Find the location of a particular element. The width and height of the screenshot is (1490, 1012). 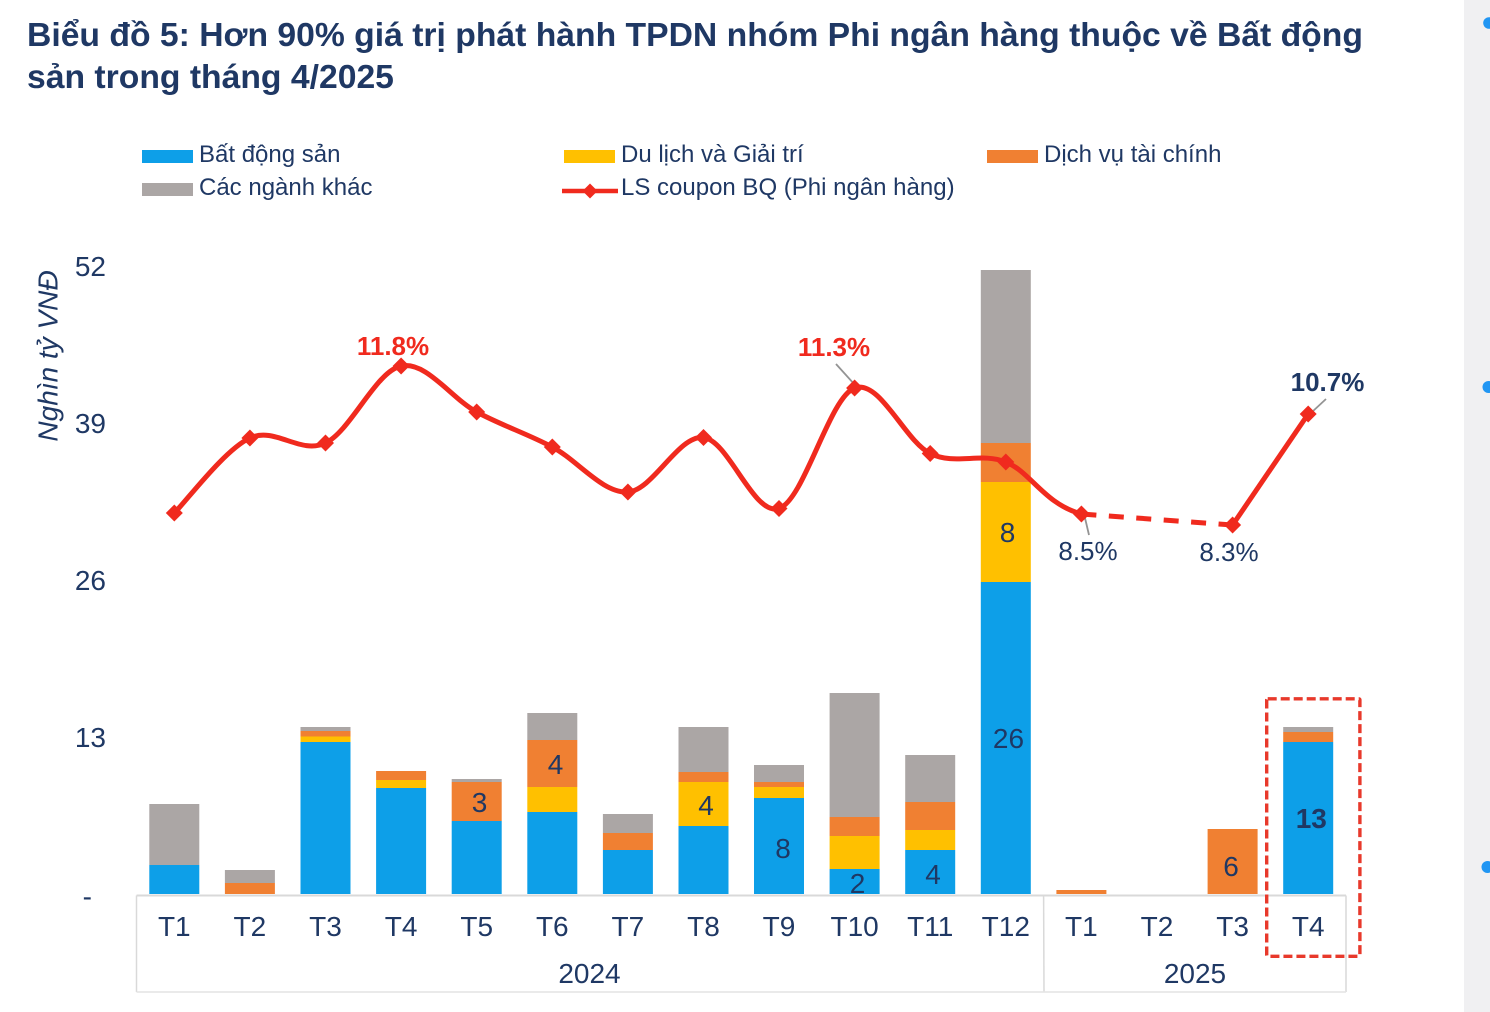

svg-text: 8.5% is located at coordinates (1087, 551).